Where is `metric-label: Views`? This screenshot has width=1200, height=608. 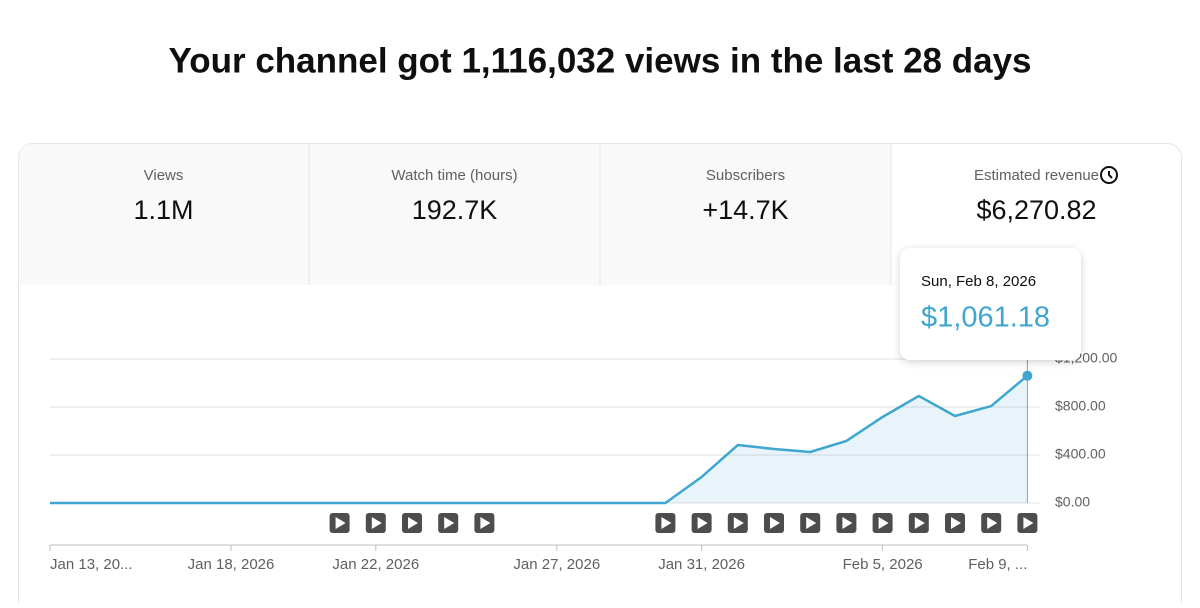
metric-label: Views is located at coordinates (164, 175).